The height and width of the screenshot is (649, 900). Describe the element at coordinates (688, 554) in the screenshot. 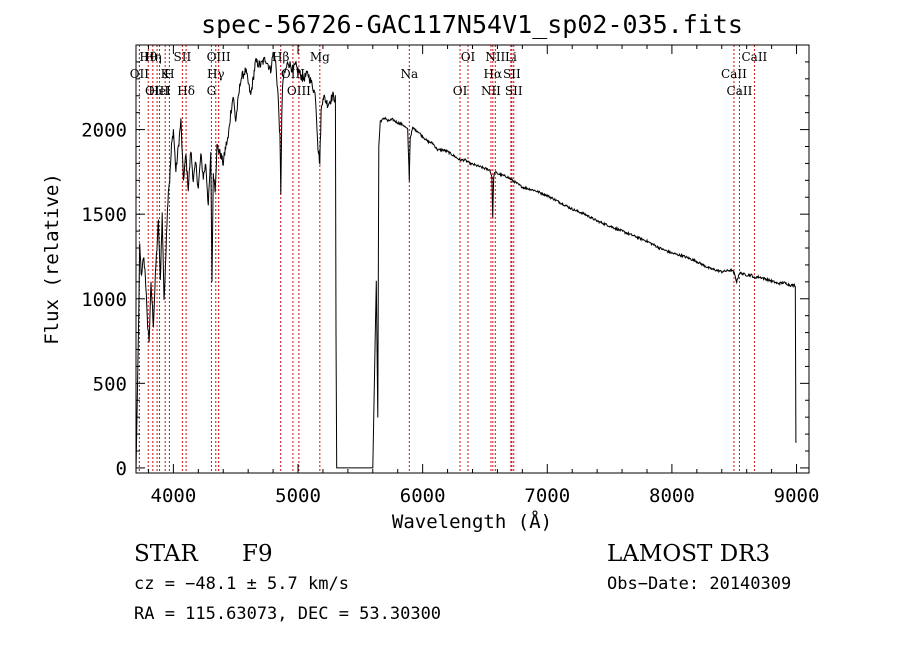

I see `survey-name: LAMOST DR3` at that location.